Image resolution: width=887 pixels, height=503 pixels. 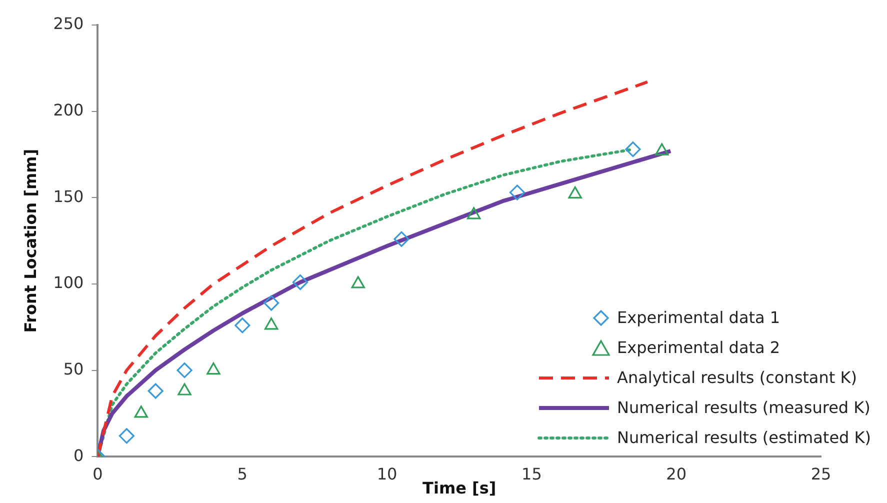 What do you see at coordinates (743, 408) in the screenshot?
I see `legend-label: Numerical results (measured K)` at bounding box center [743, 408].